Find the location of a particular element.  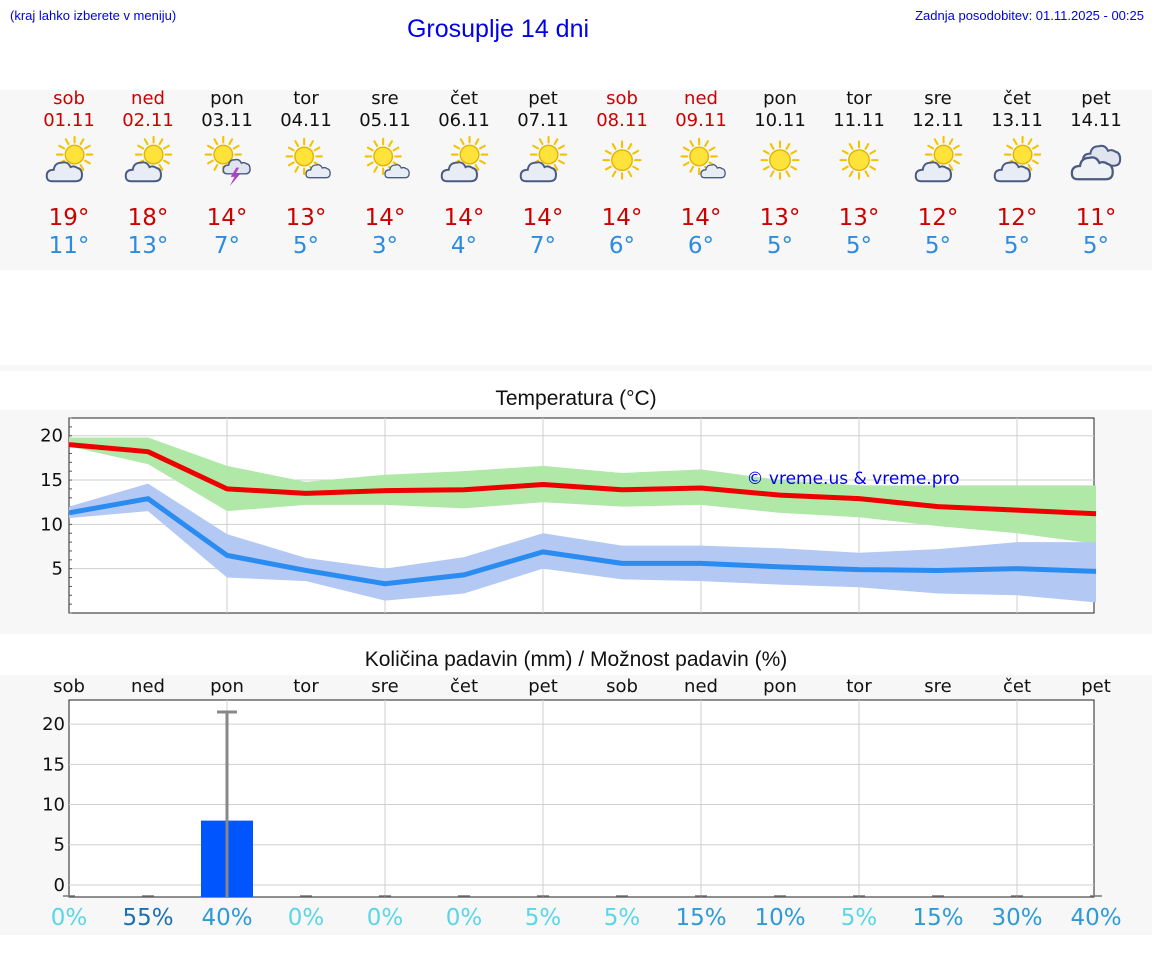

max-temperature: 11° is located at coordinates (1096, 218).